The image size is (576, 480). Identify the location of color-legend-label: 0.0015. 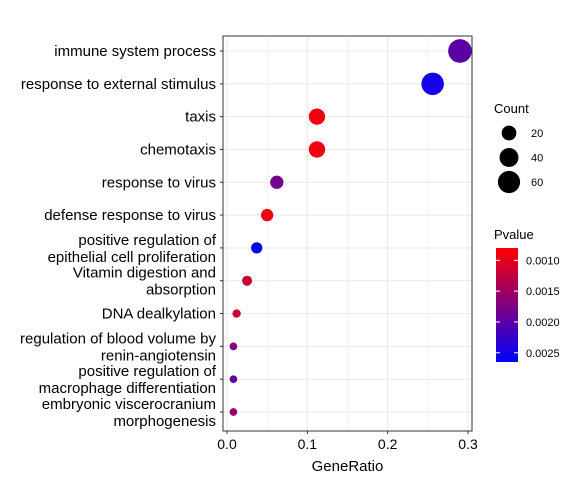
(543, 292).